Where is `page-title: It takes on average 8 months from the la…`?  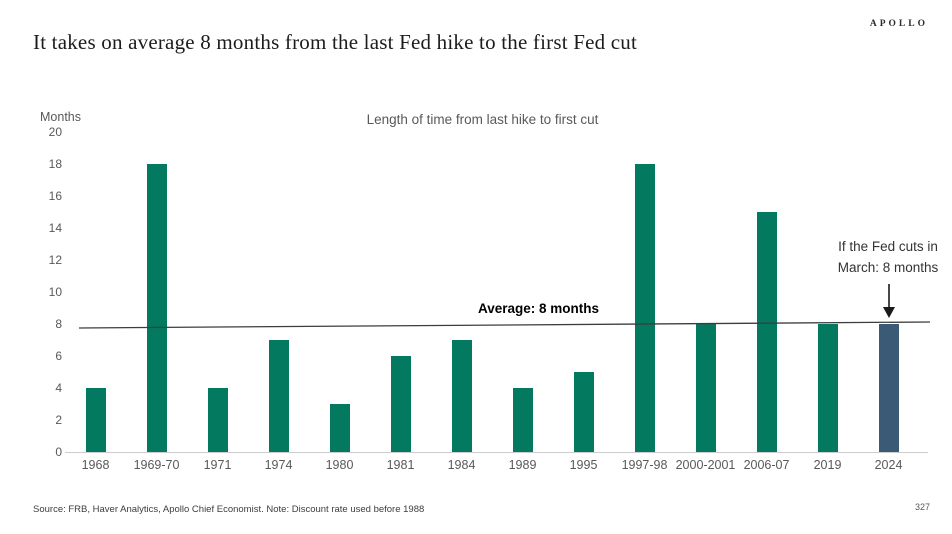
page-title: It takes on average 8 months from the la… is located at coordinates (335, 42).